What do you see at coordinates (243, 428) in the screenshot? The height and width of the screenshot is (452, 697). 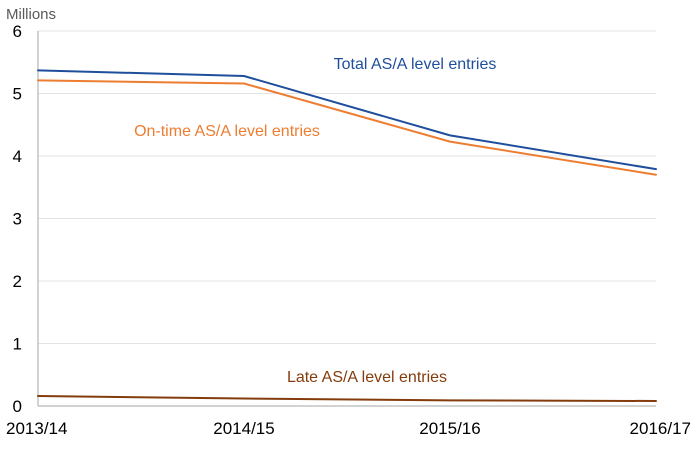 I see `x-tick-label: 2014/15` at bounding box center [243, 428].